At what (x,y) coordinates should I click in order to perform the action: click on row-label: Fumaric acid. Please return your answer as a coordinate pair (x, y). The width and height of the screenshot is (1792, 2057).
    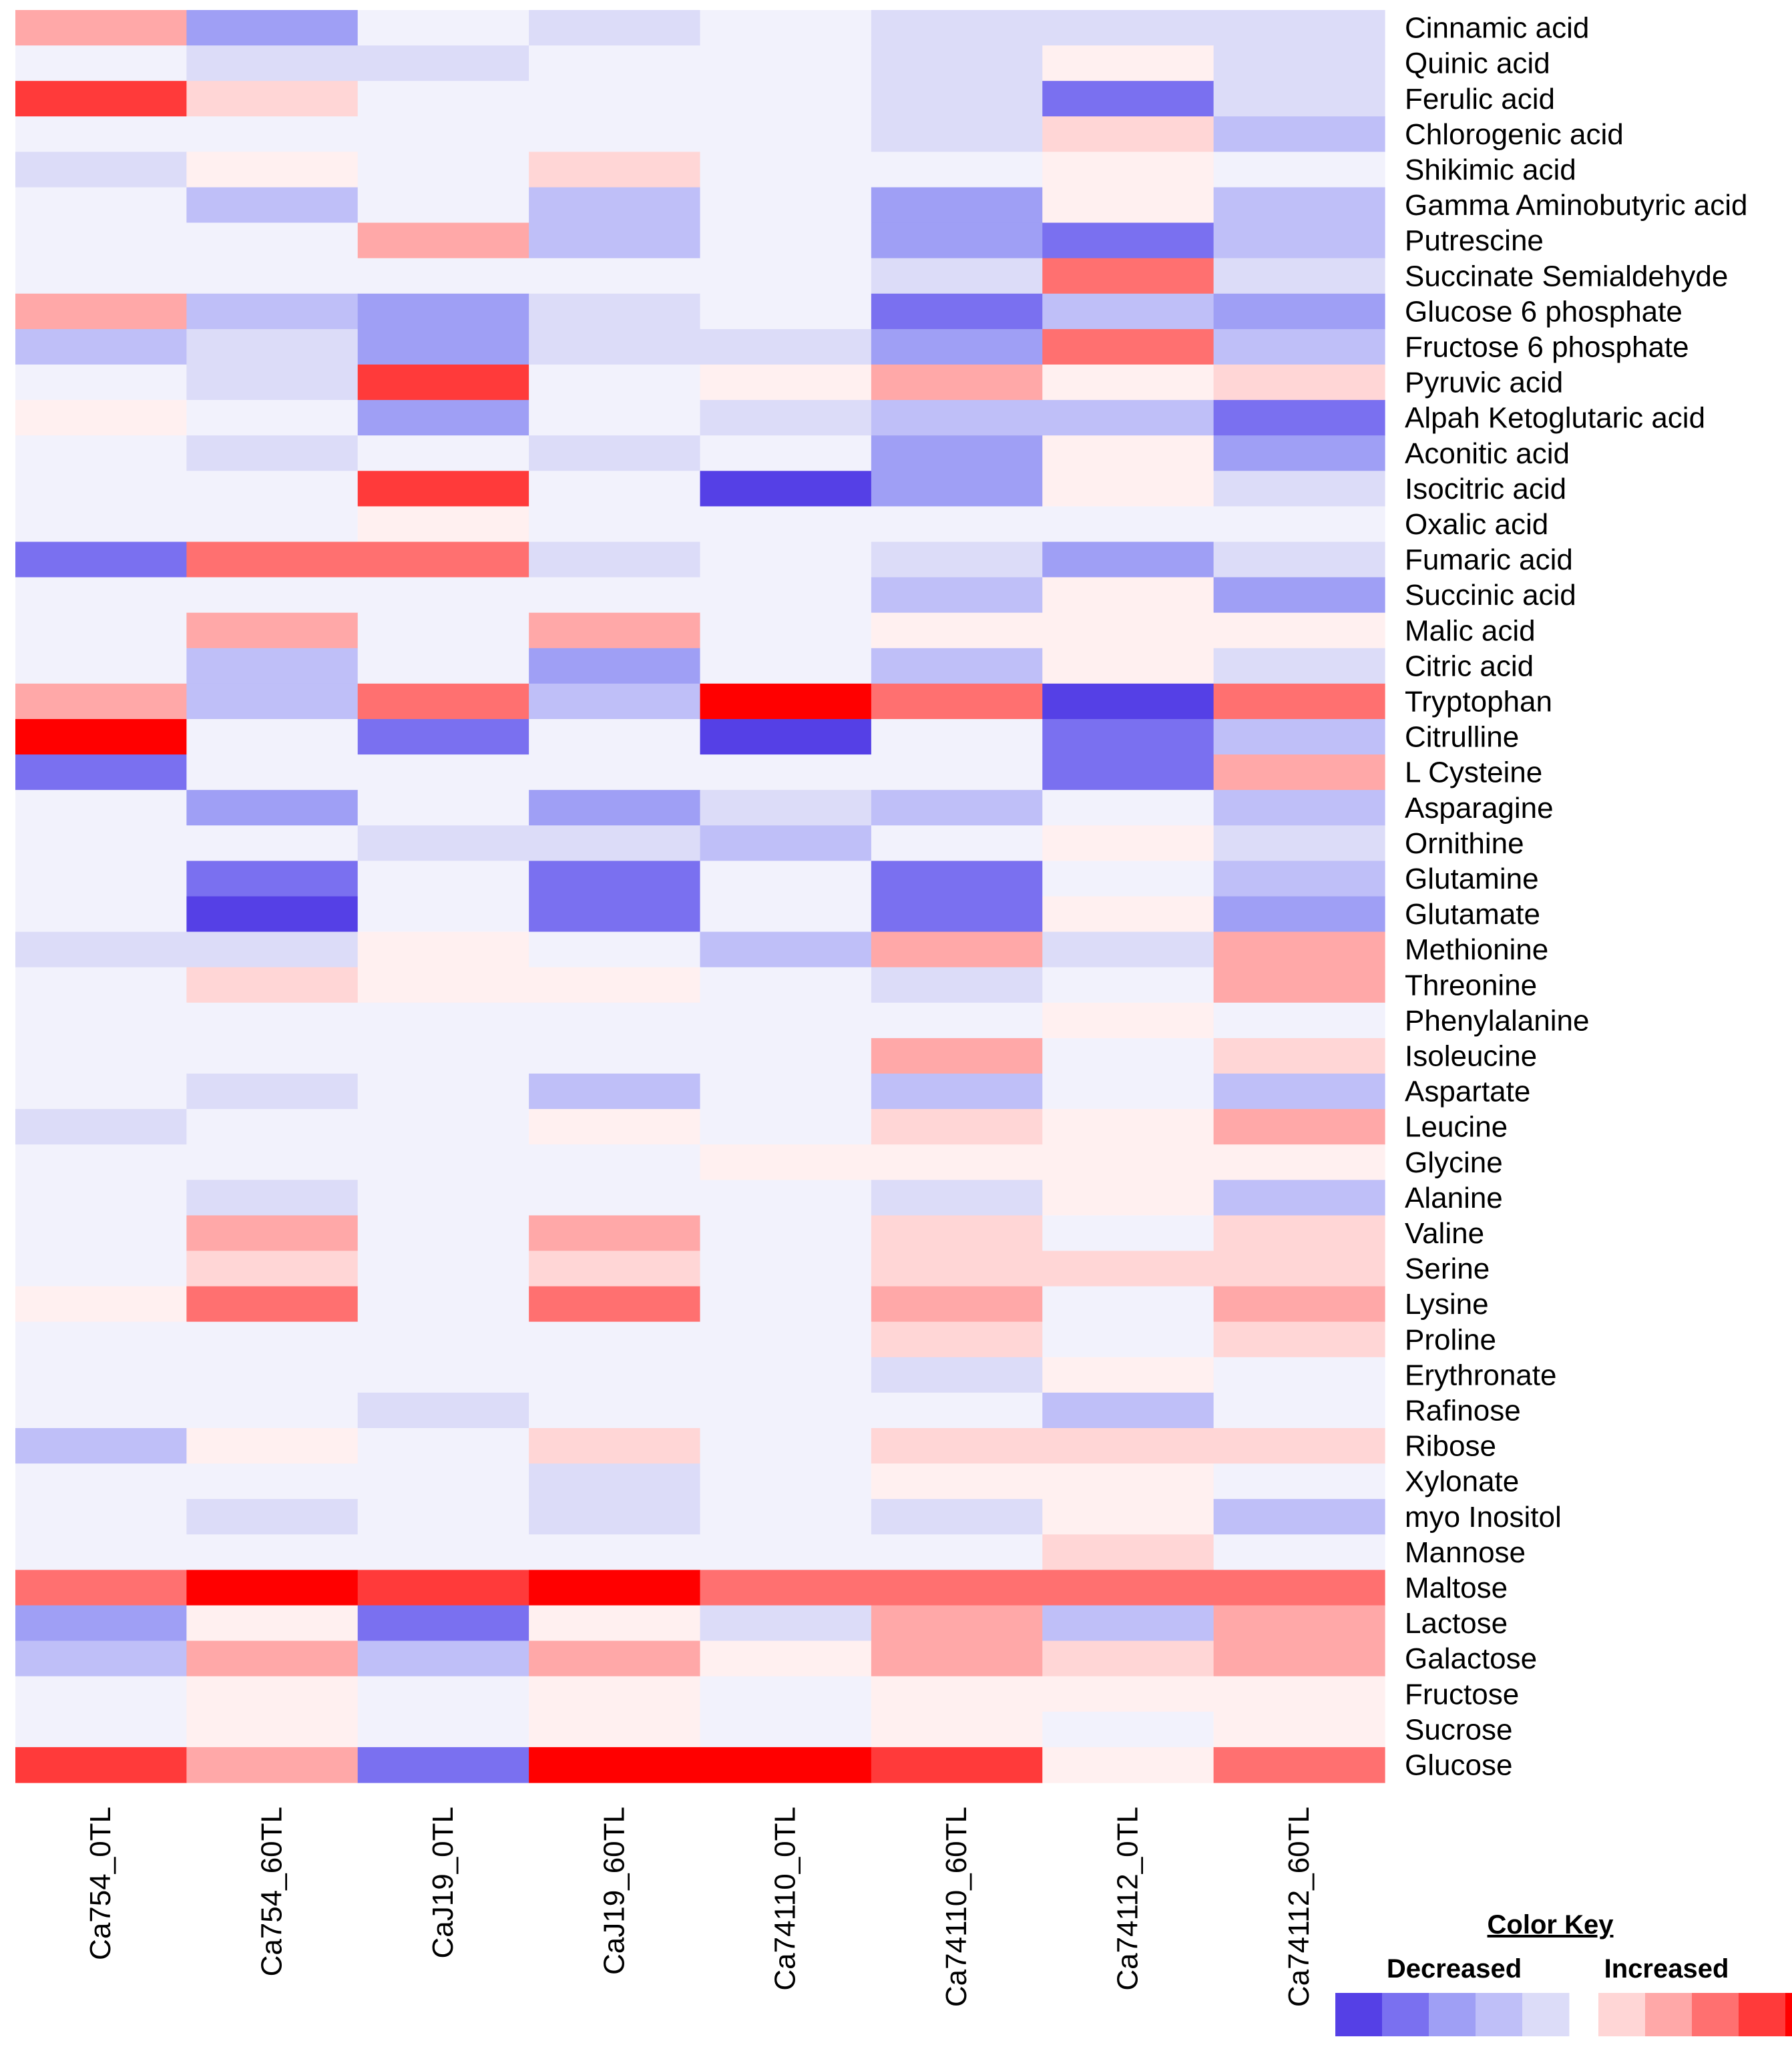
    Looking at the image, I should click on (1489, 559).